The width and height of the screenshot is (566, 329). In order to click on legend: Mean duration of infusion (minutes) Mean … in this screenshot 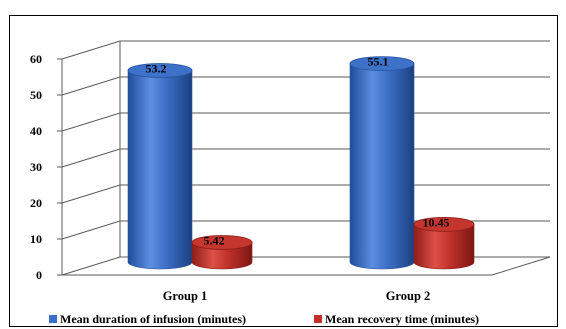, I will do `click(264, 319)`.